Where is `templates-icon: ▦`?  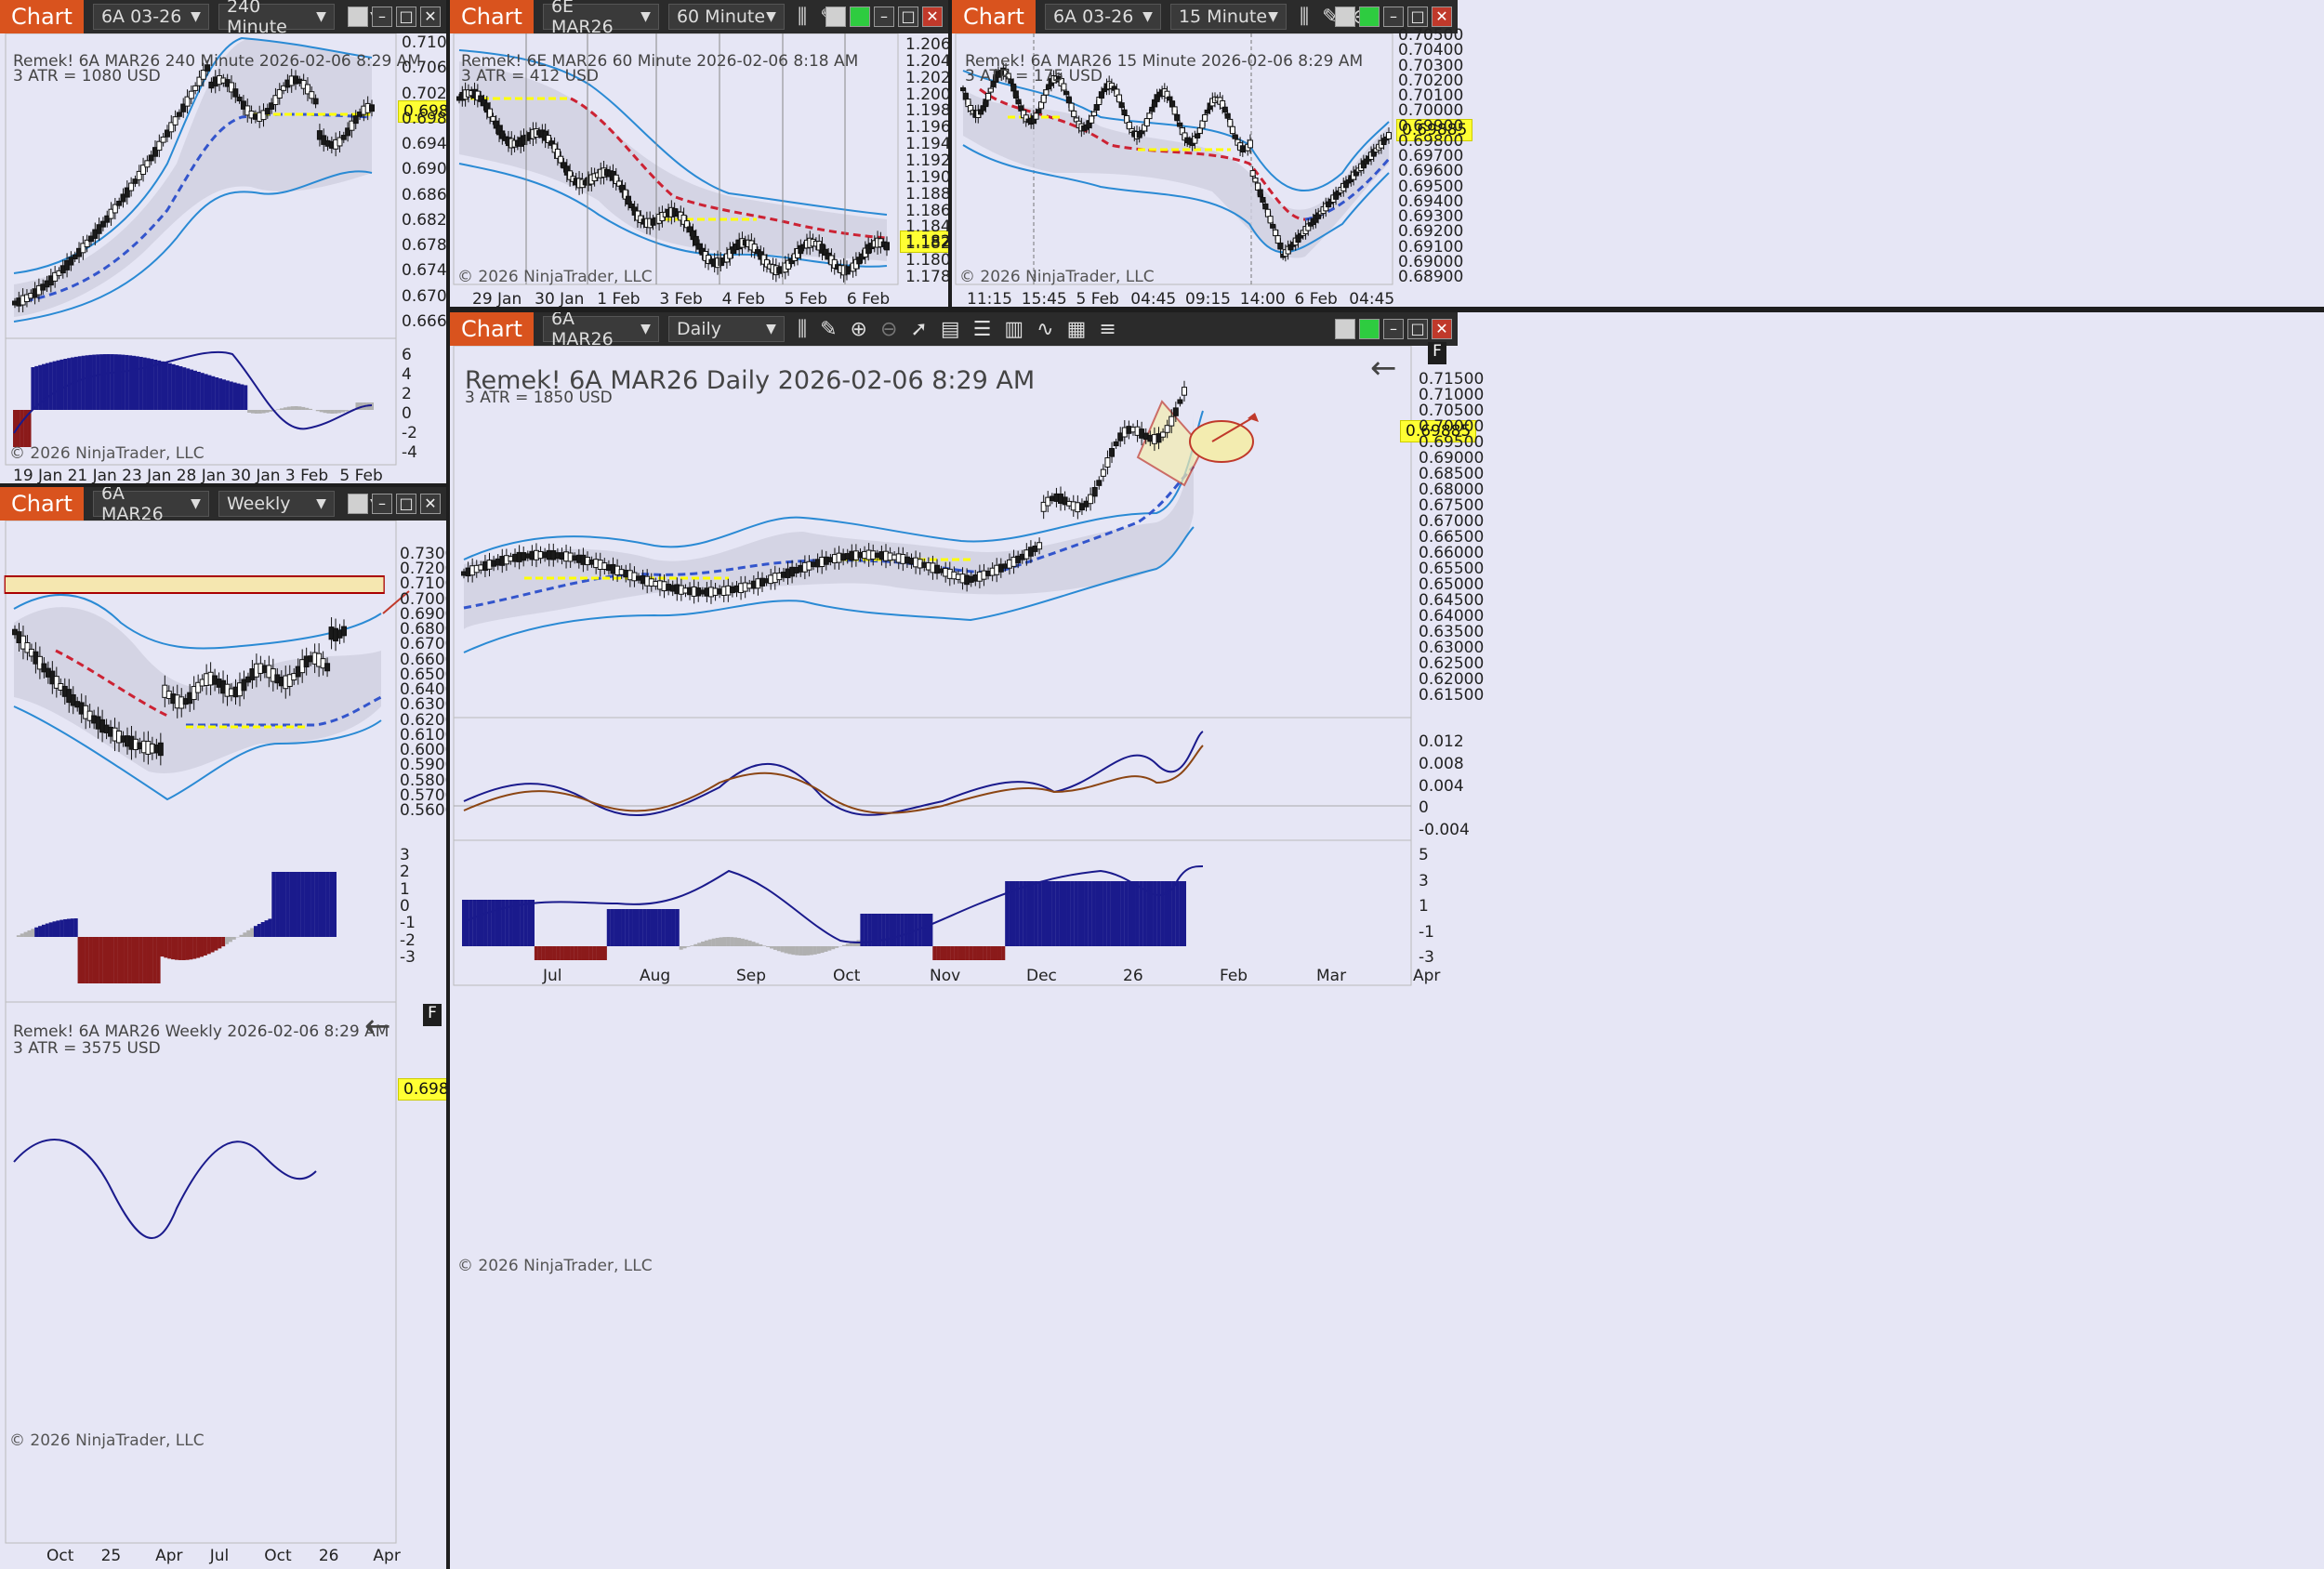
templates-icon: ▦ is located at coordinates (1076, 329).